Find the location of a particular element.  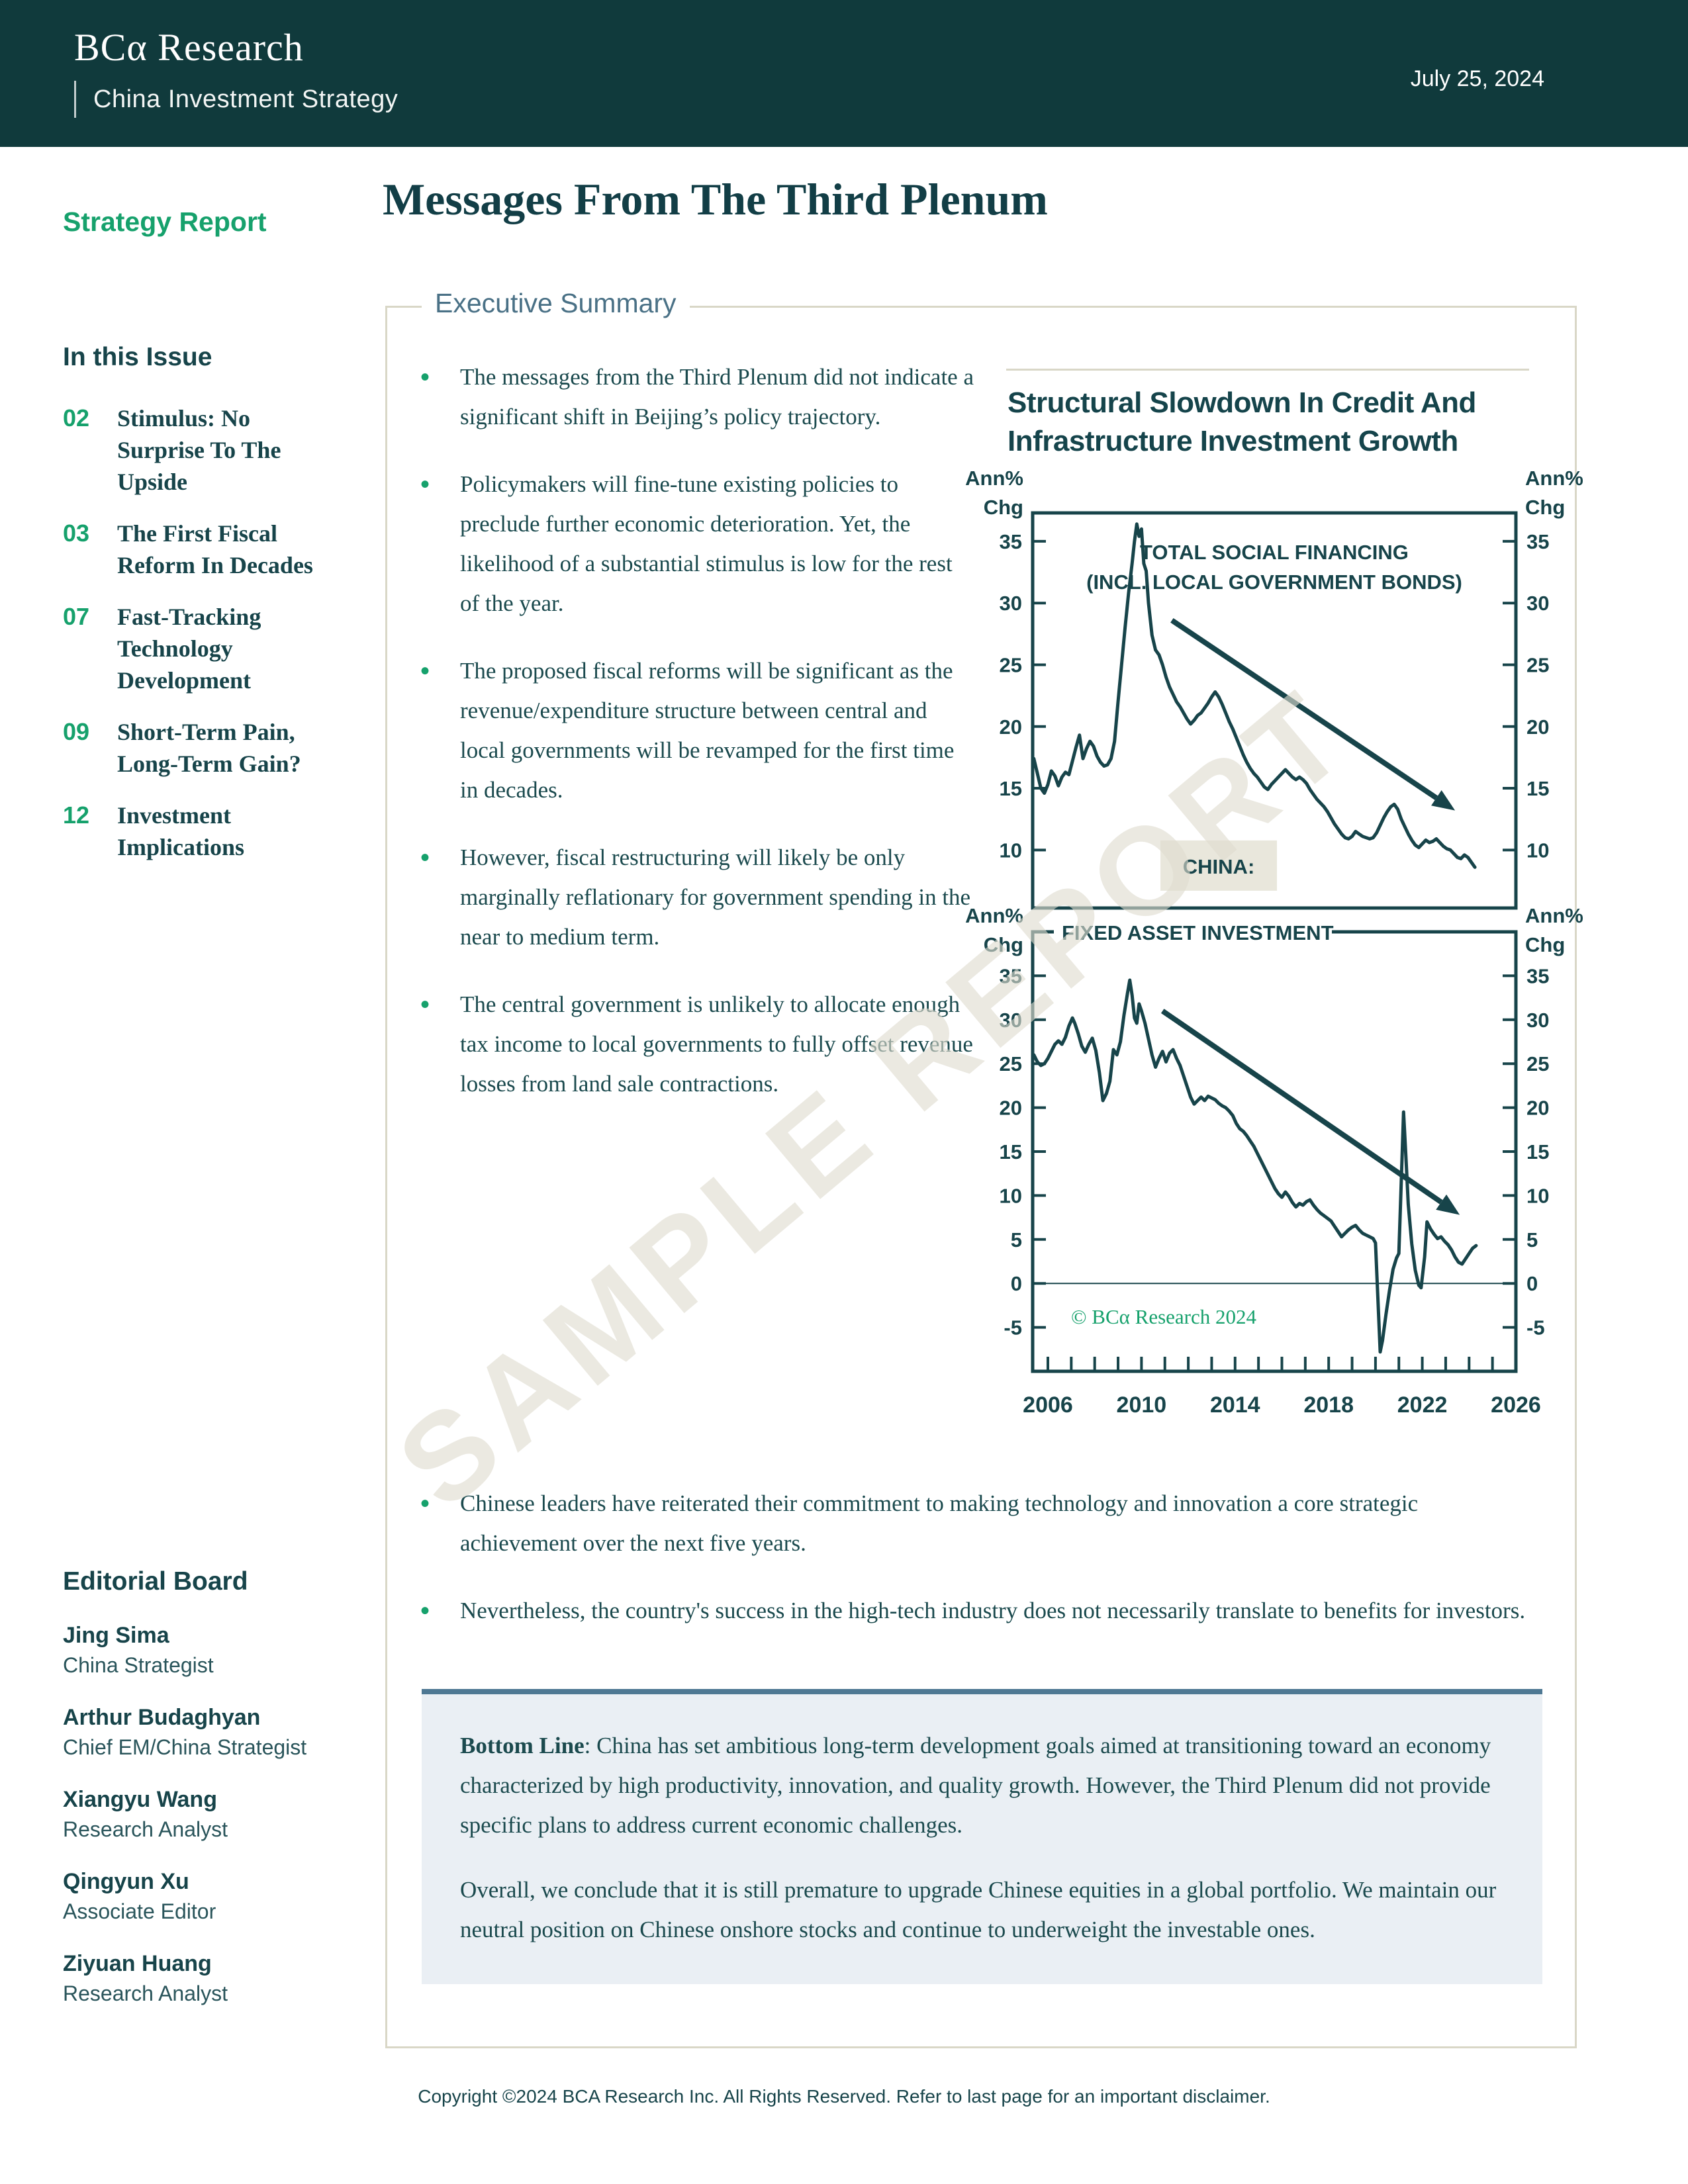

editorial-board-heading: Editorial Board is located at coordinates (155, 1581).